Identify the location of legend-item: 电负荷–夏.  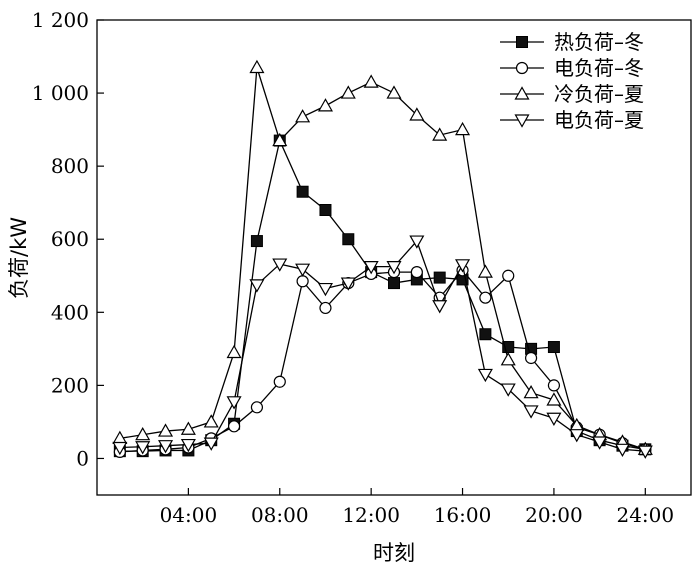
(572, 120).